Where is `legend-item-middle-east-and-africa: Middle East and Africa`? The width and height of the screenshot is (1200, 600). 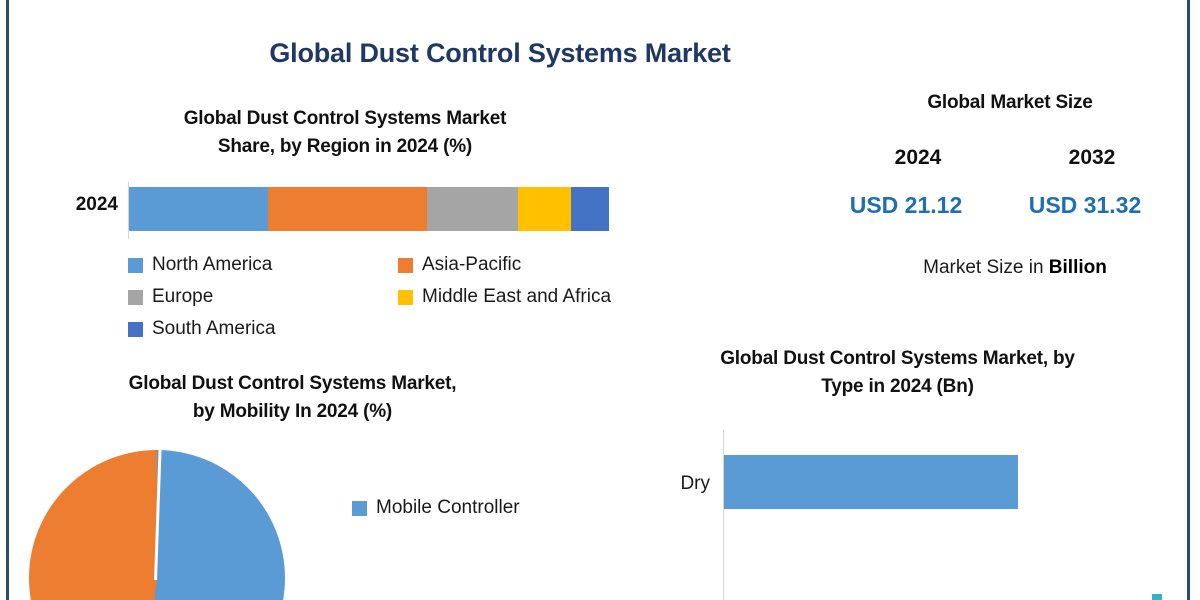
legend-item-middle-east-and-africa: Middle East and Africa is located at coordinates (533, 297).